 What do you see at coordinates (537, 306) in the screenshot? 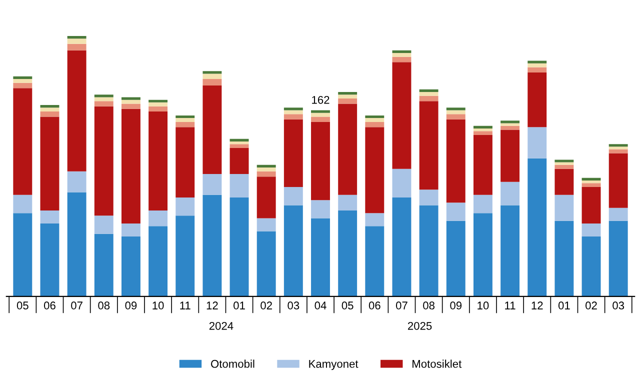
I see `x-tick-label: 12` at bounding box center [537, 306].